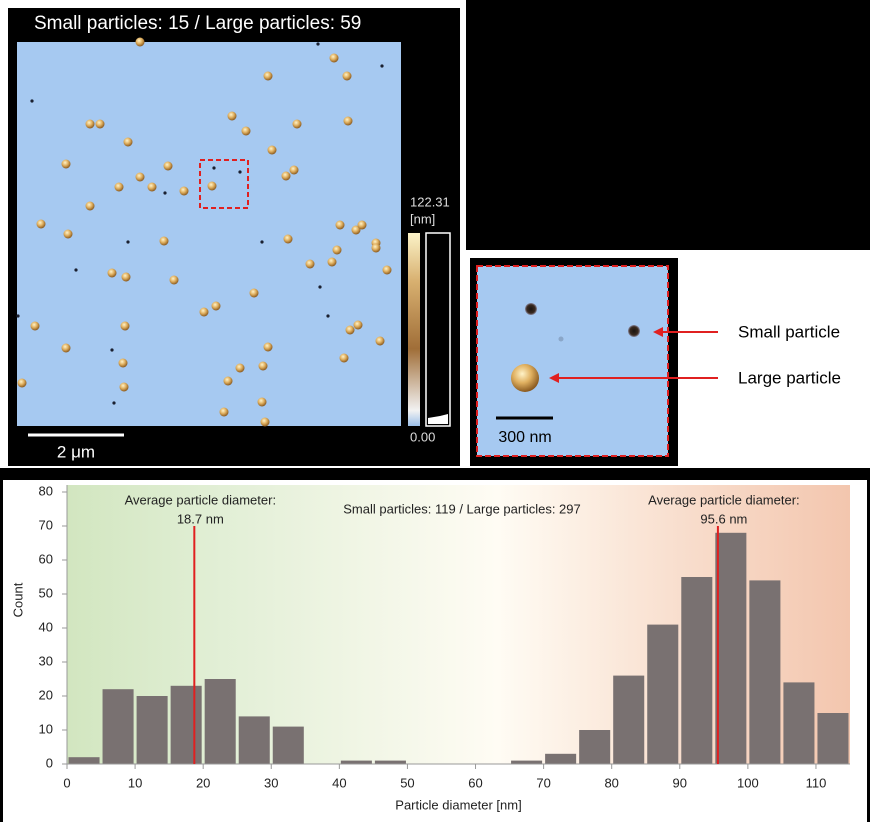 This screenshot has width=870, height=822. What do you see at coordinates (525, 378) in the screenshot?
I see `large-particle` at bounding box center [525, 378].